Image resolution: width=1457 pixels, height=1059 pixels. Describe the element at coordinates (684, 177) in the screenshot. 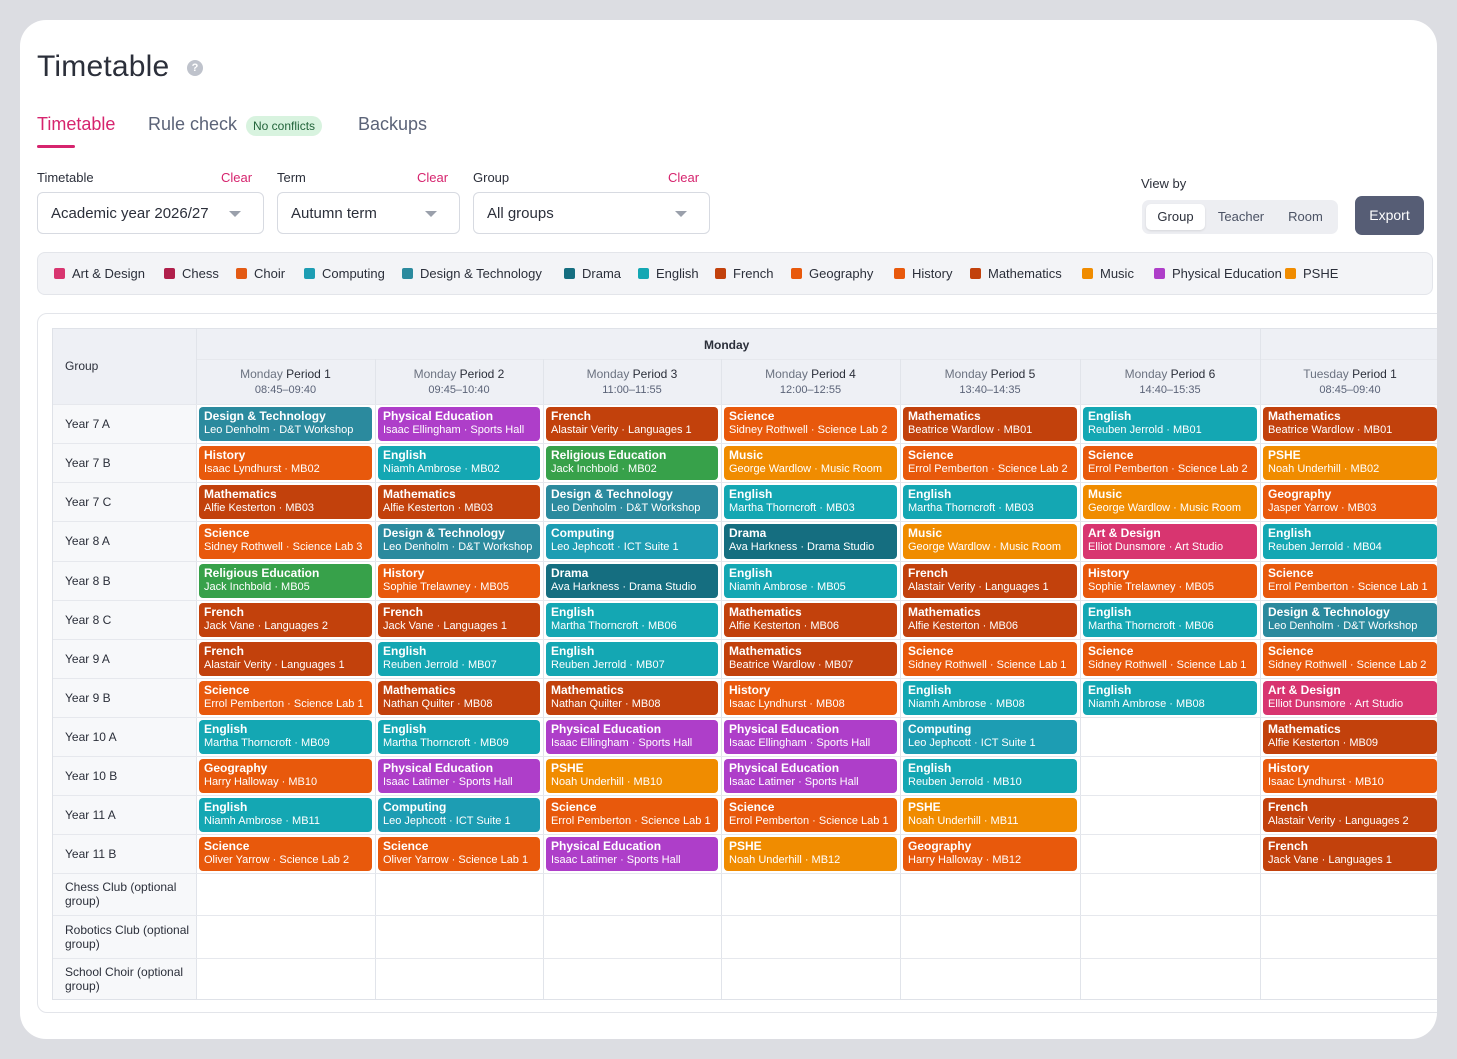

I see `group-clear-link: Clear` at that location.